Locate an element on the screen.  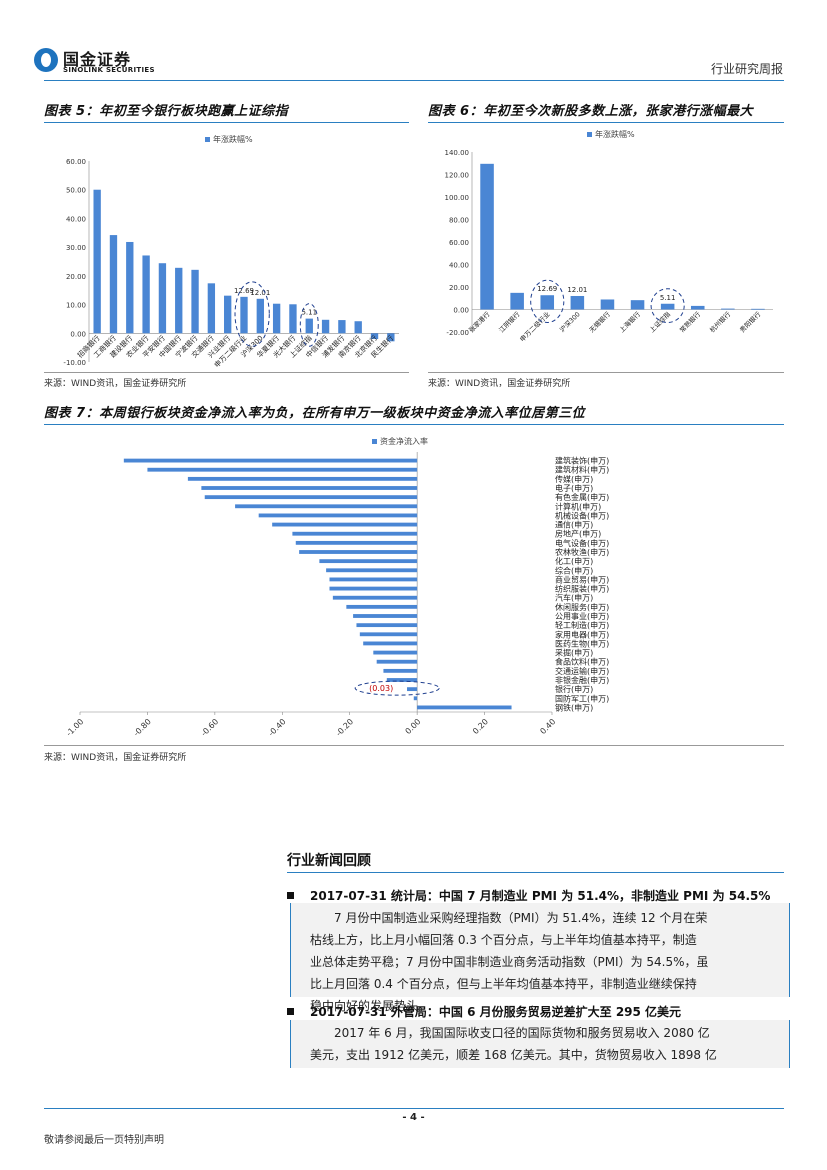
x-tick-label: -0.60 is located at coordinates (209, 727).